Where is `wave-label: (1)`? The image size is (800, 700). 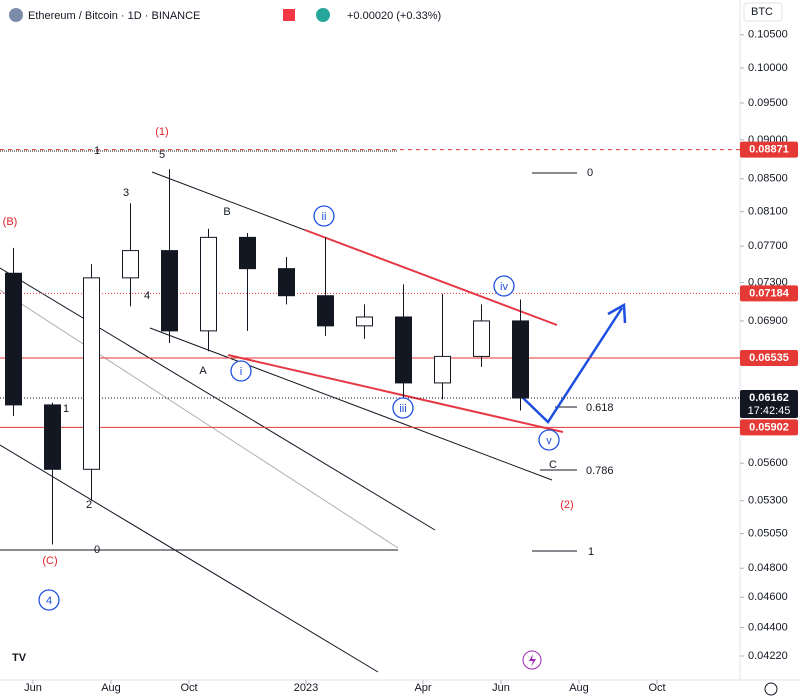
wave-label: (1) is located at coordinates (161, 132).